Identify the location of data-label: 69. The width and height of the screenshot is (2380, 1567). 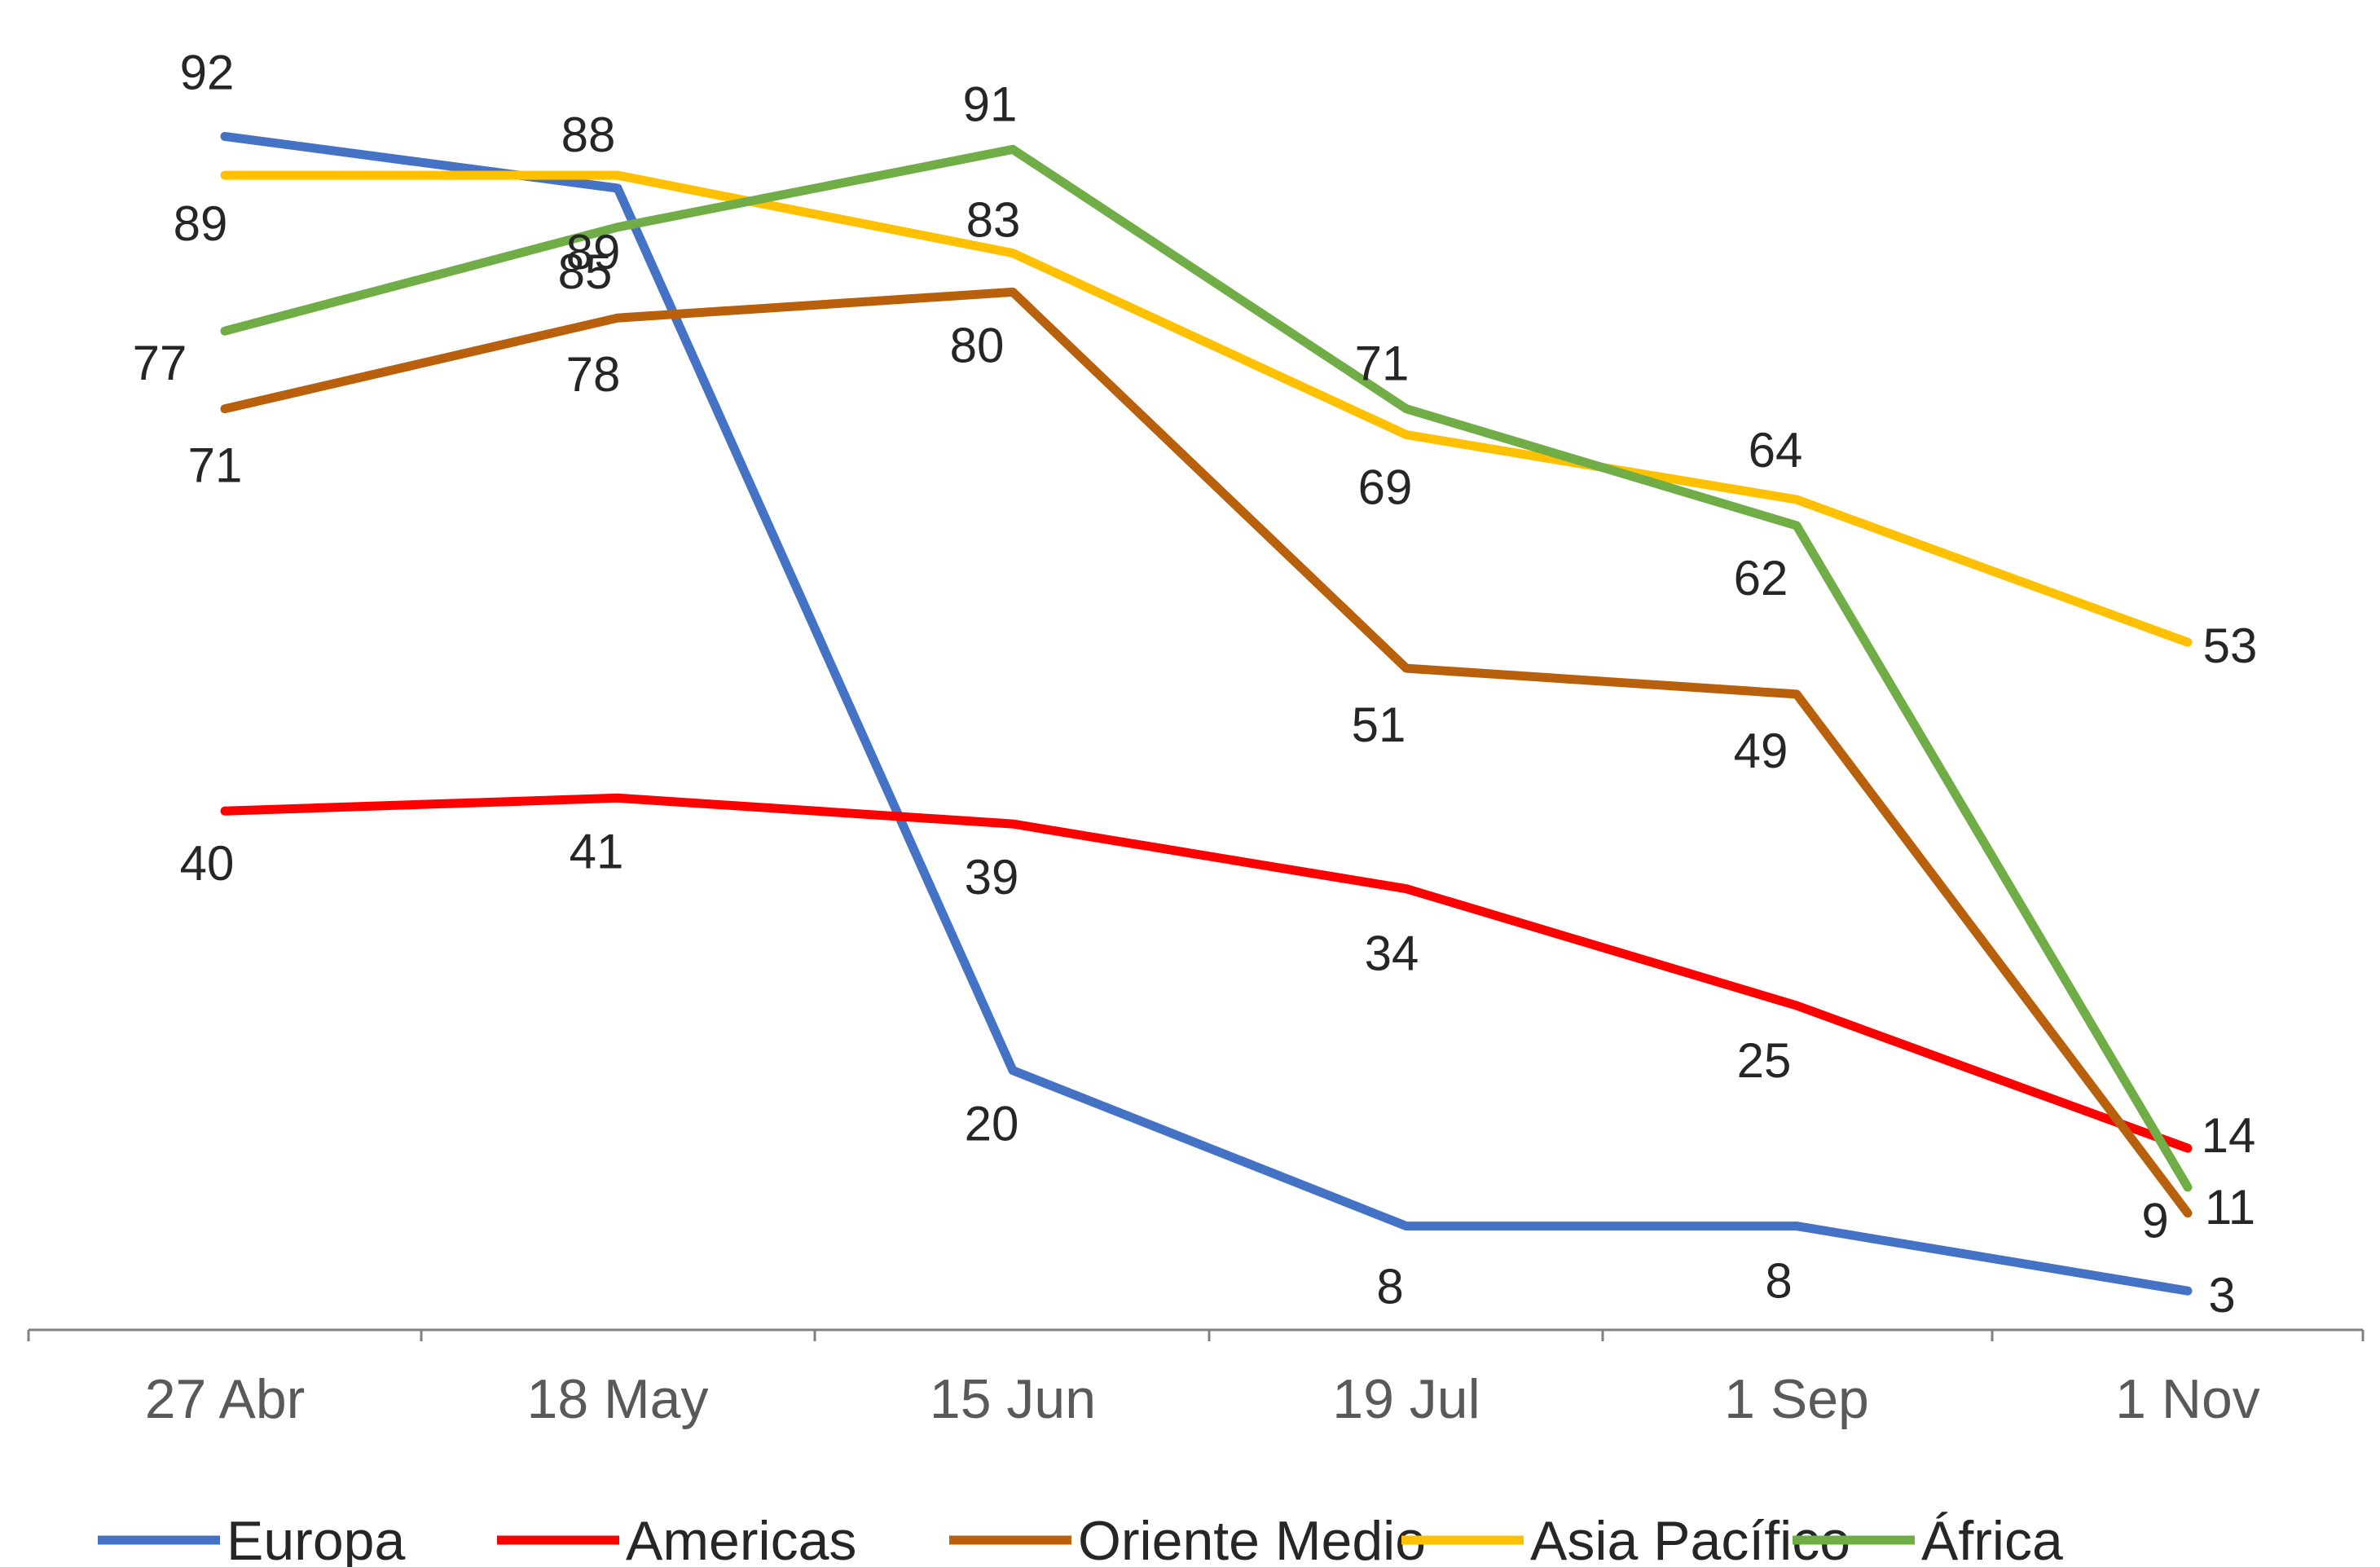
(1385, 487).